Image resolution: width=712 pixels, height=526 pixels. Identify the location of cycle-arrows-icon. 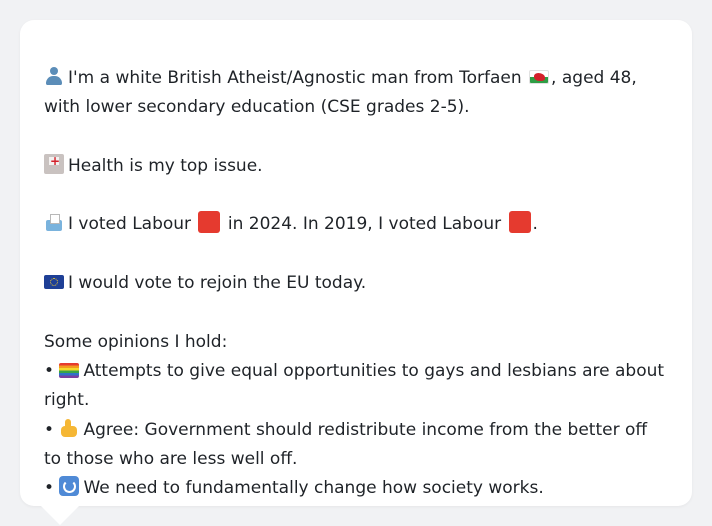
(69, 486).